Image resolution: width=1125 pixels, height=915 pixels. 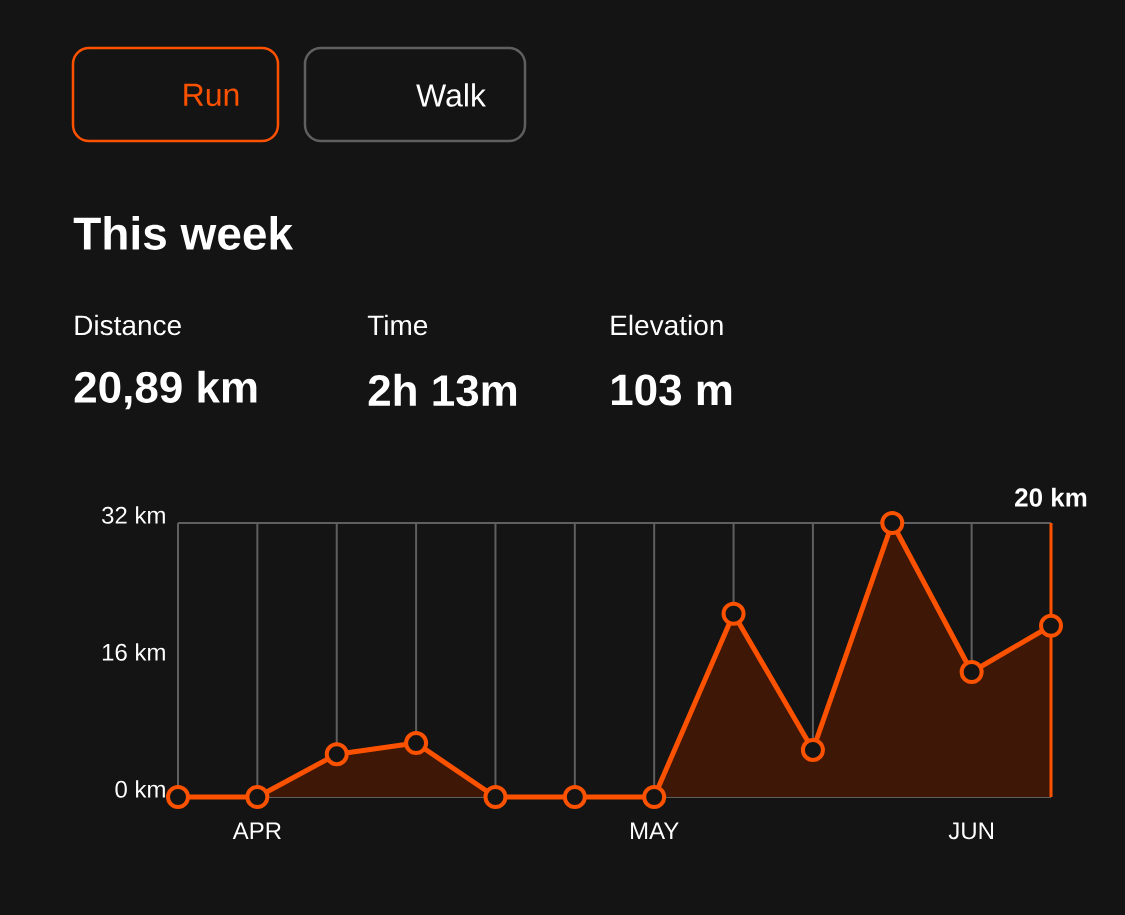 What do you see at coordinates (211, 95) in the screenshot?
I see `text: Run` at bounding box center [211, 95].